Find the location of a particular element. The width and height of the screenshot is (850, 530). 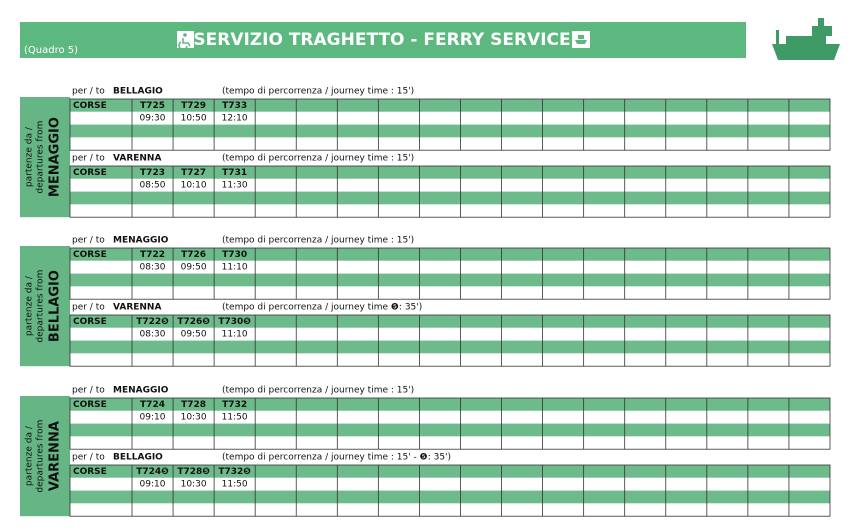

departure-time: 09:10 is located at coordinates (153, 485).